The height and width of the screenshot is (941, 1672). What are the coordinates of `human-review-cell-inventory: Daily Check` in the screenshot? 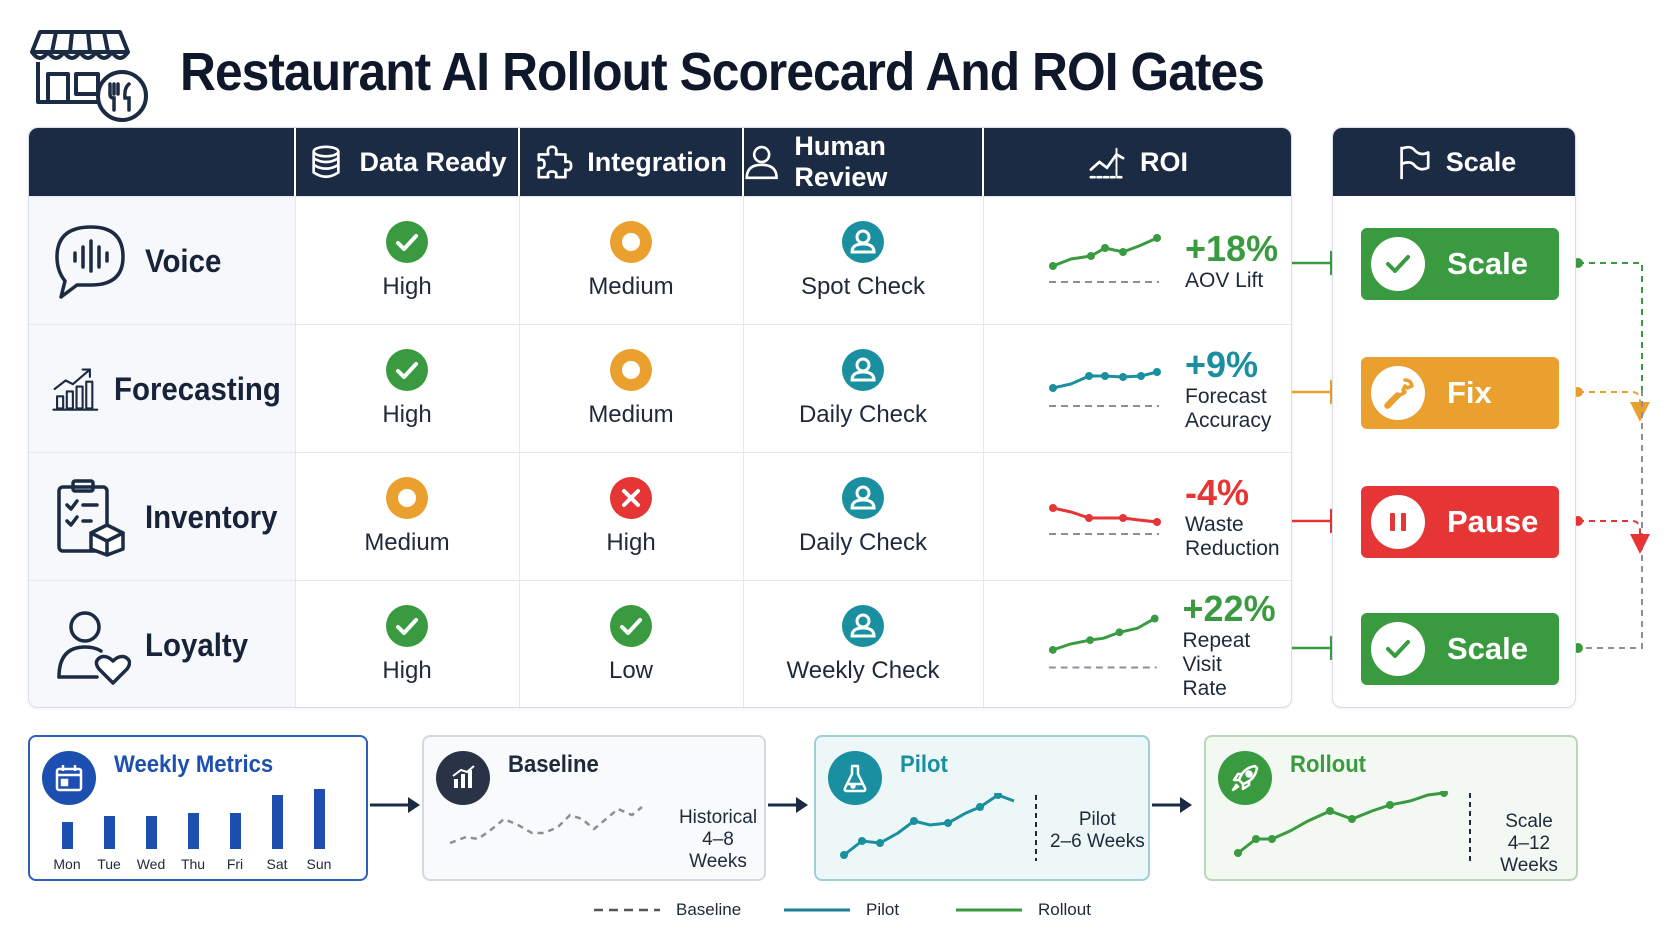 It's located at (863, 517).